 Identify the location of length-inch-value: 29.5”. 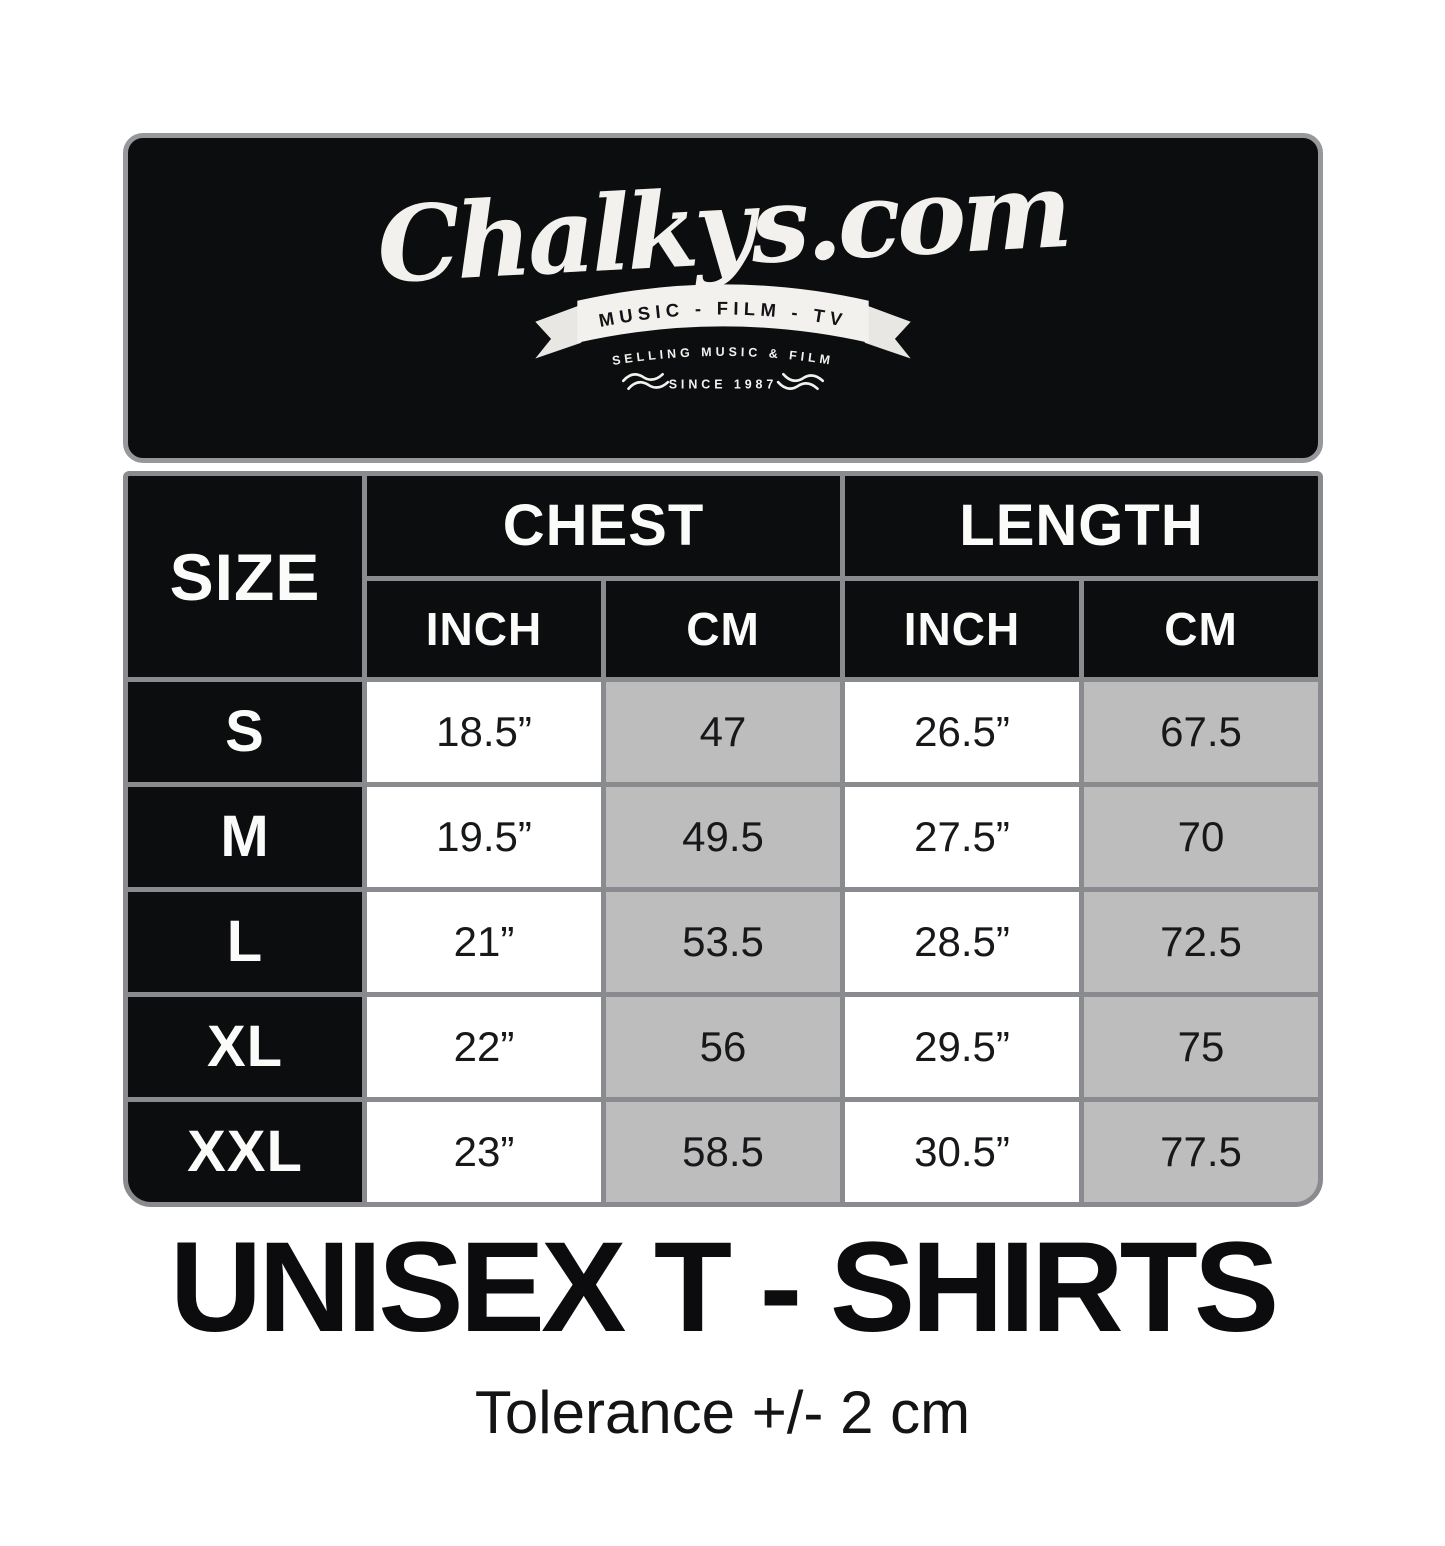
(962, 1047).